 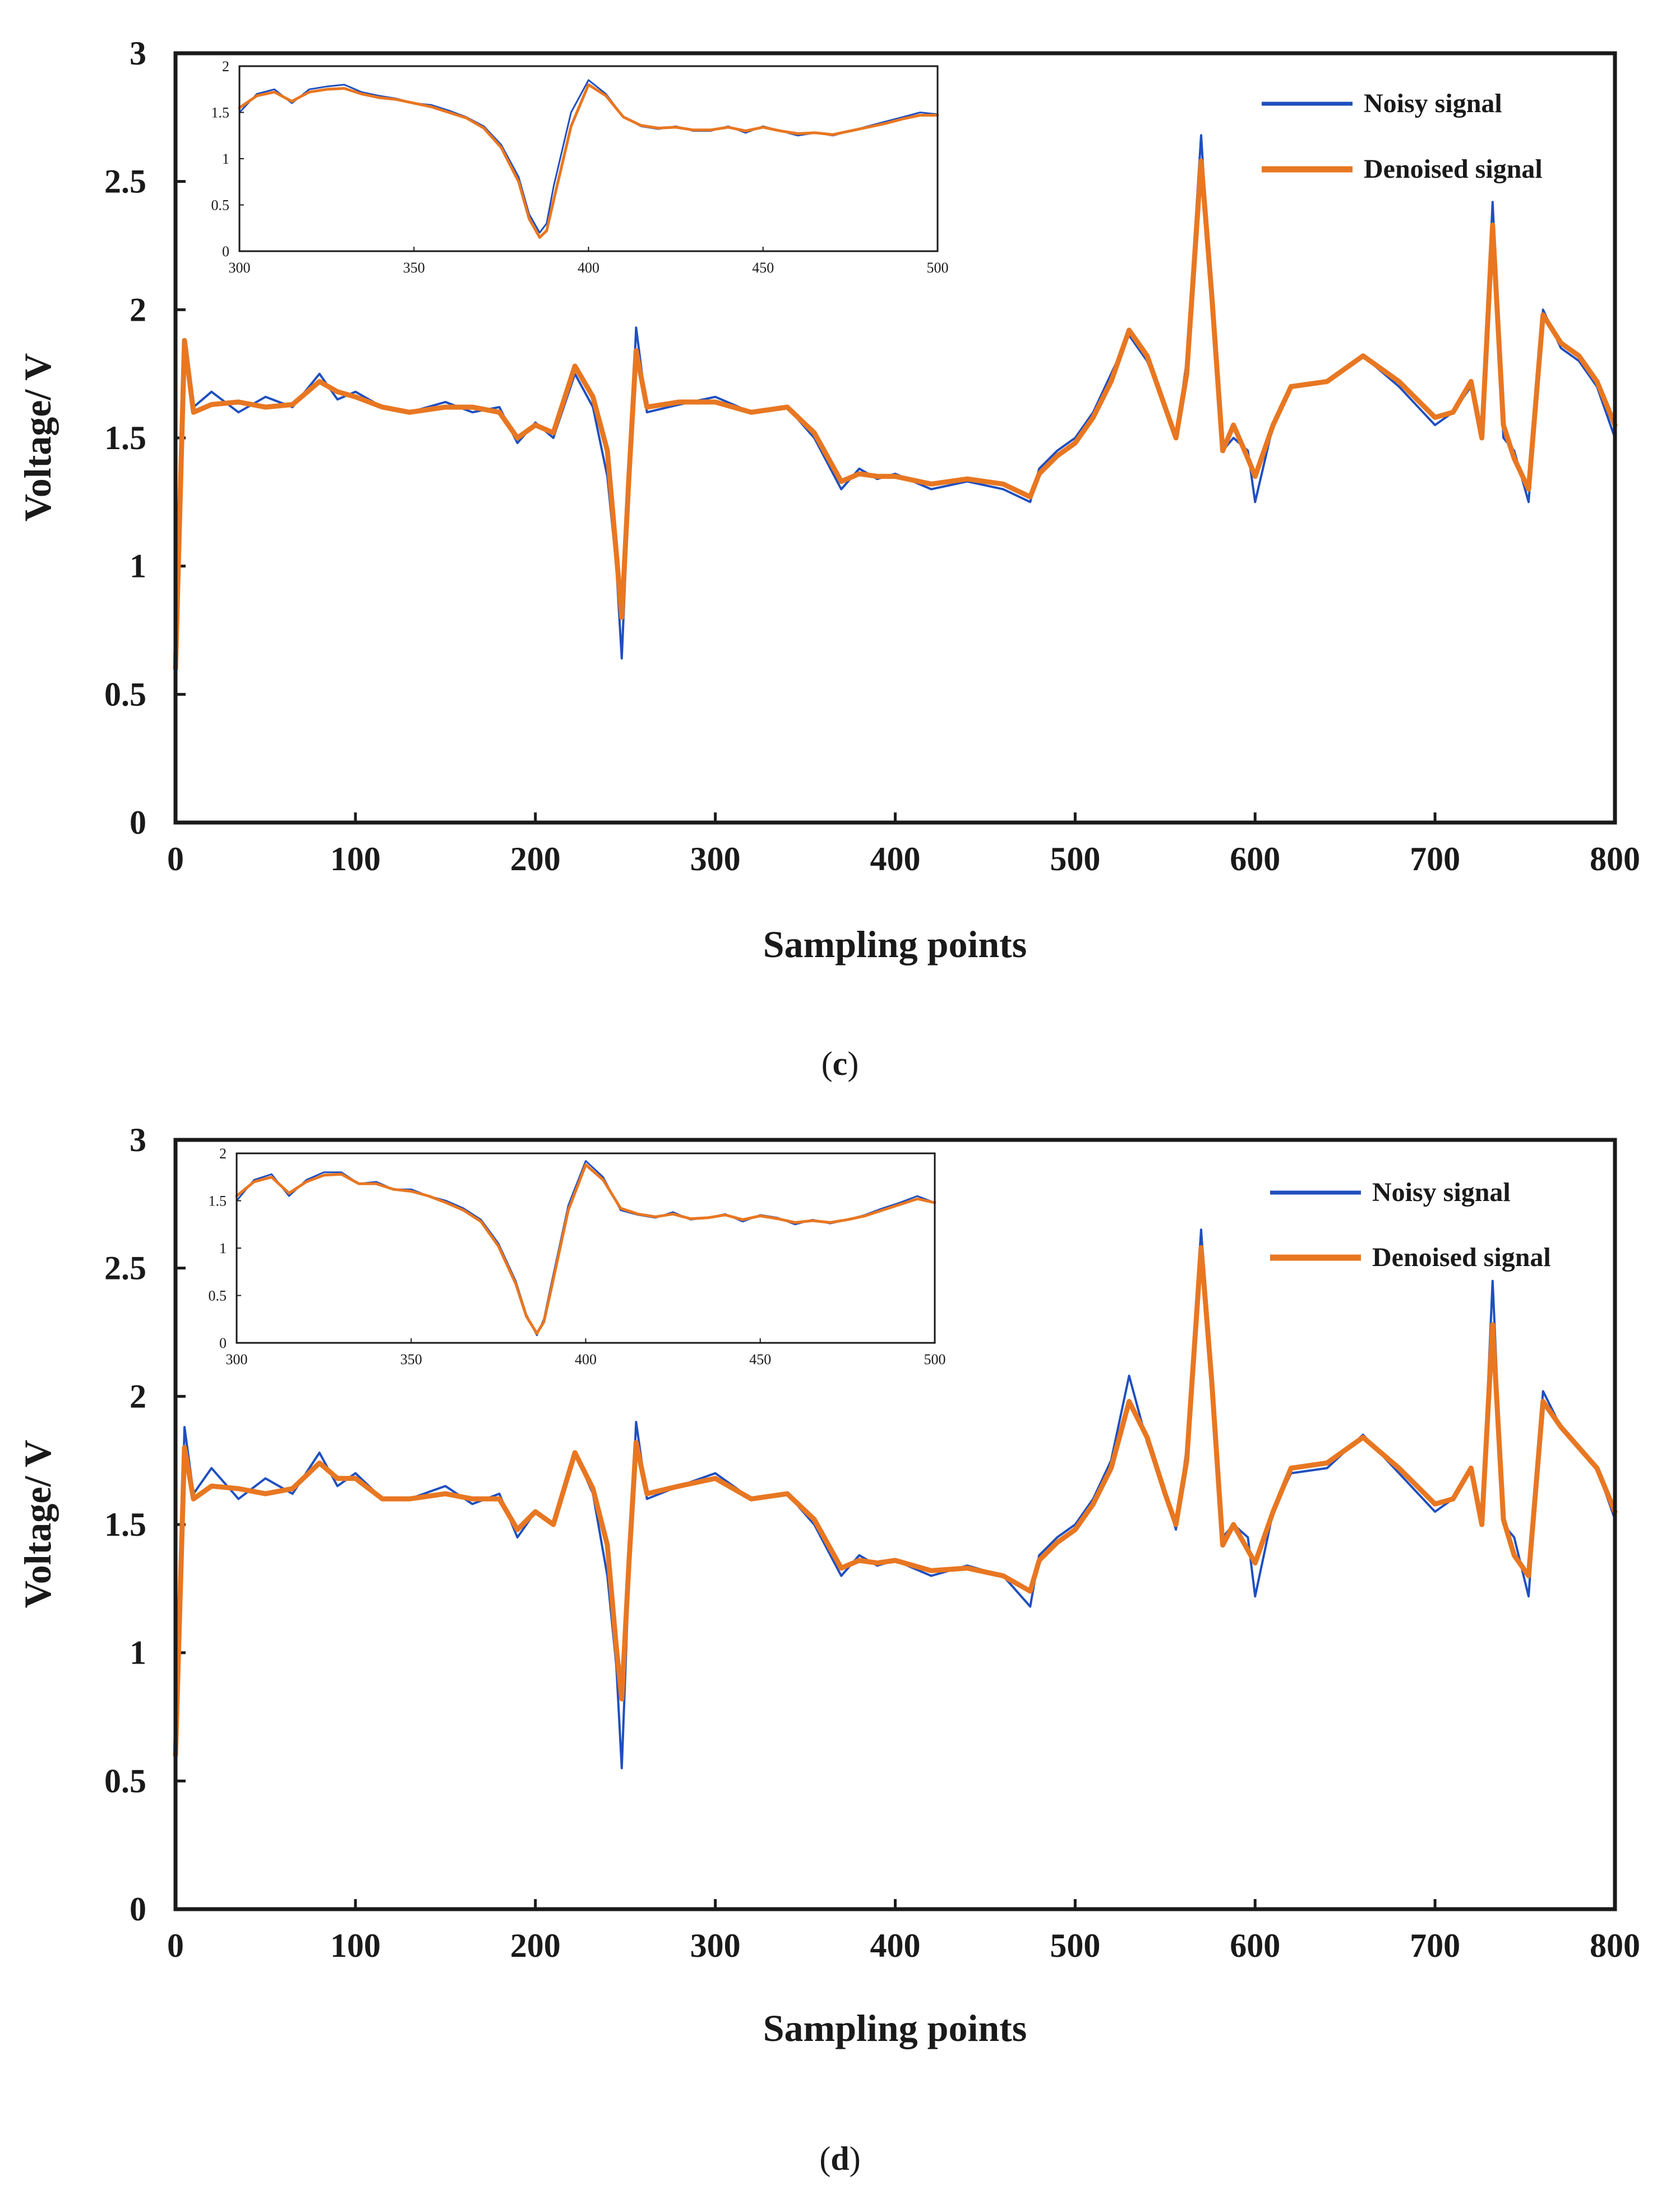 I want to click on panel-caption-d: (d), so click(x=839, y=2158).